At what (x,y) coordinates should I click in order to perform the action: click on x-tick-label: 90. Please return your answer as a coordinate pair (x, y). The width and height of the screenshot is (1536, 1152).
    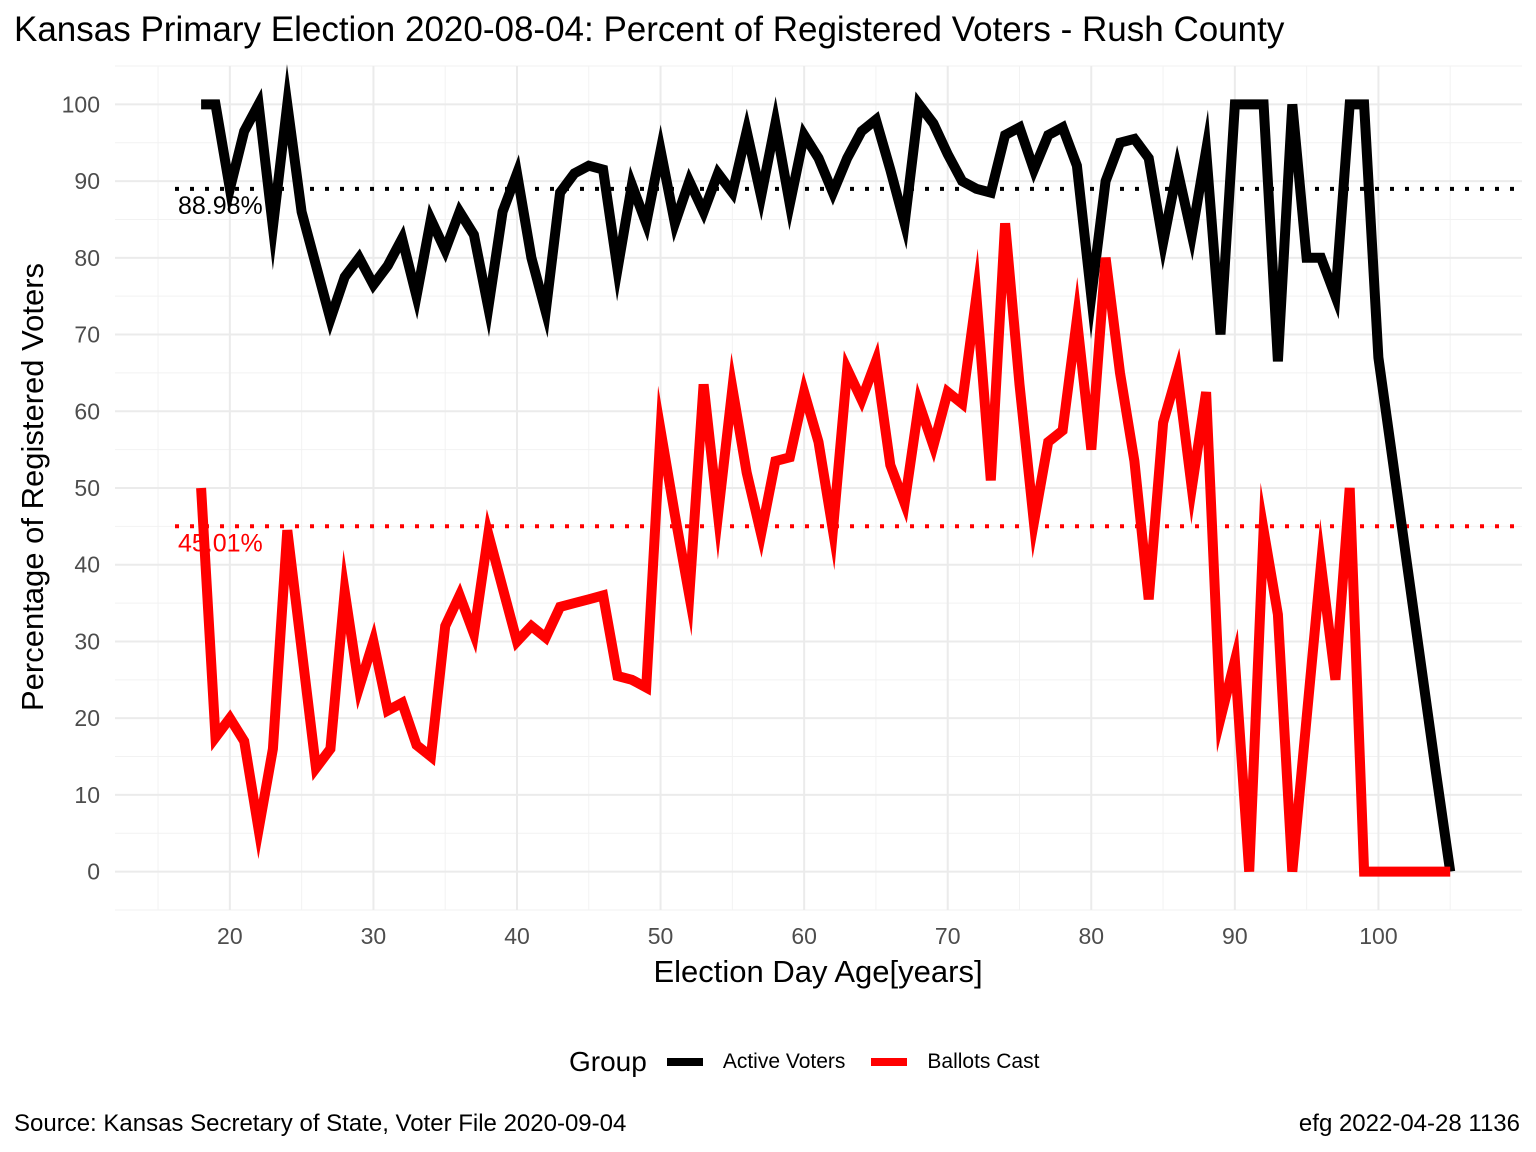
    Looking at the image, I should click on (1235, 936).